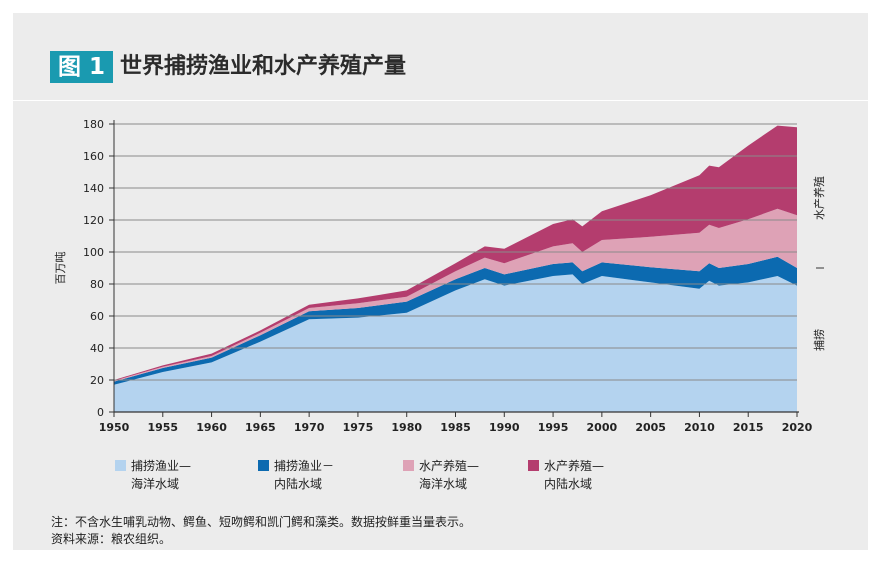  What do you see at coordinates (304, 475) in the screenshot?
I see `legend-label-capture-inland: 捕捞渔业－ 内陆水域` at bounding box center [304, 475].